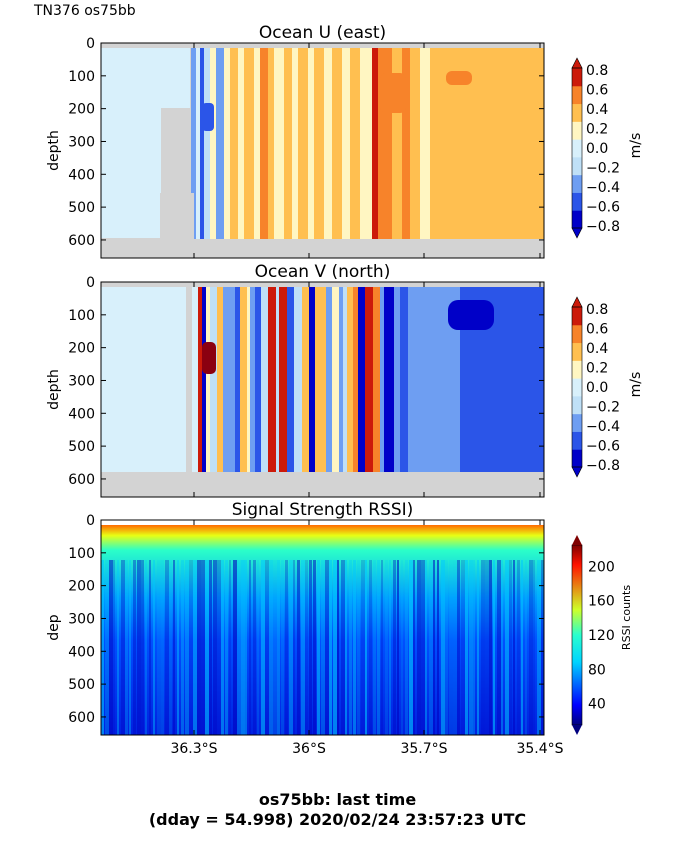  What do you see at coordinates (322, 33) in the screenshot?
I see `panel-title: Ocean U (east)` at bounding box center [322, 33].